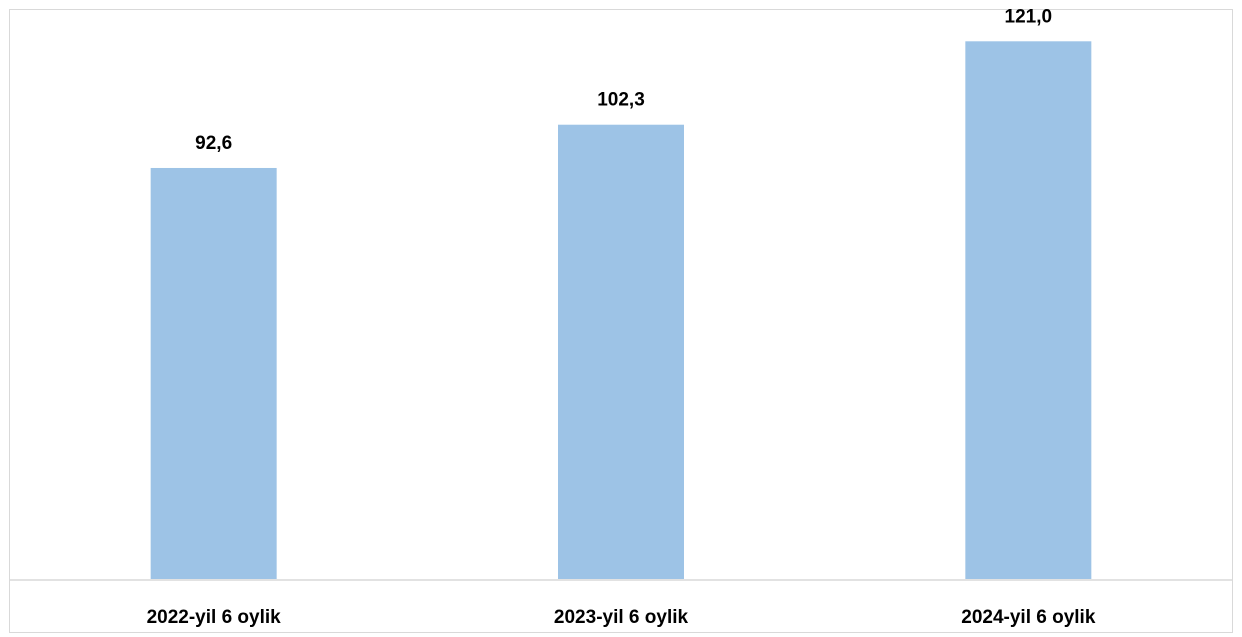 The width and height of the screenshot is (1242, 637). What do you see at coordinates (213, 143) in the screenshot?
I see `data-label-1: 92,6` at bounding box center [213, 143].